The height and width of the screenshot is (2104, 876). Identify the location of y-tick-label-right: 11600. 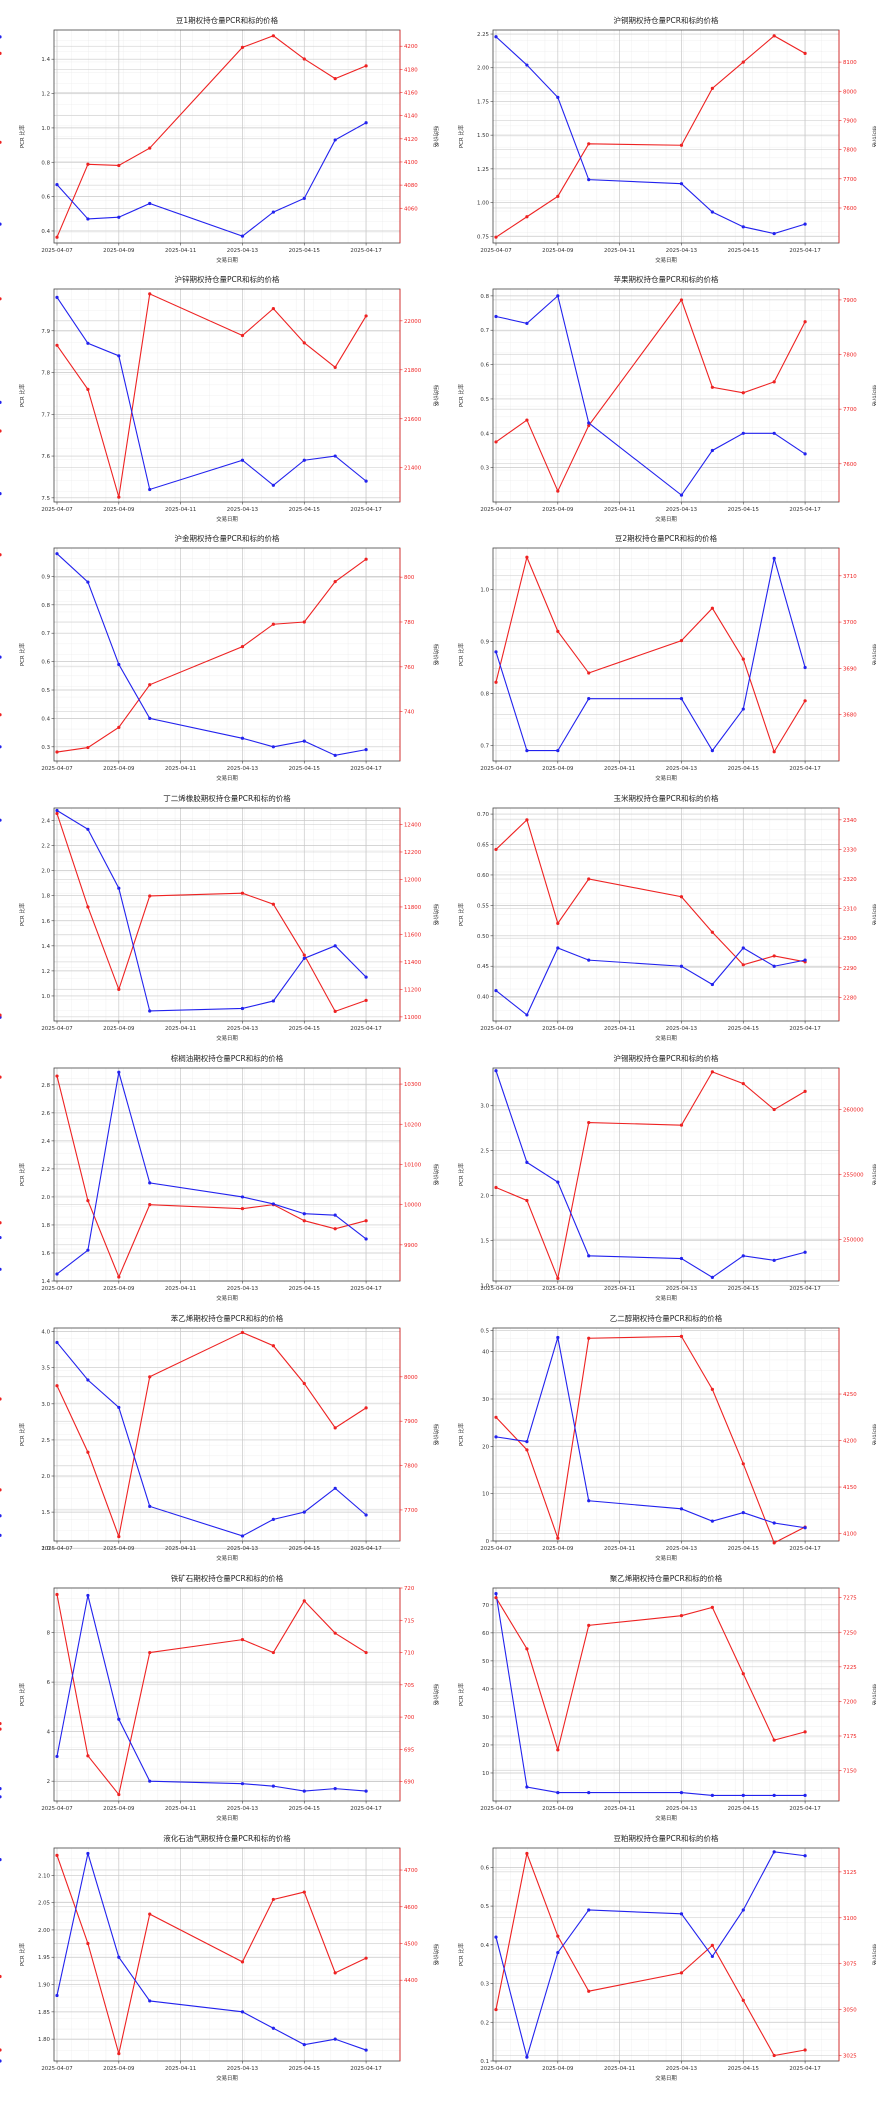
(413, 935).